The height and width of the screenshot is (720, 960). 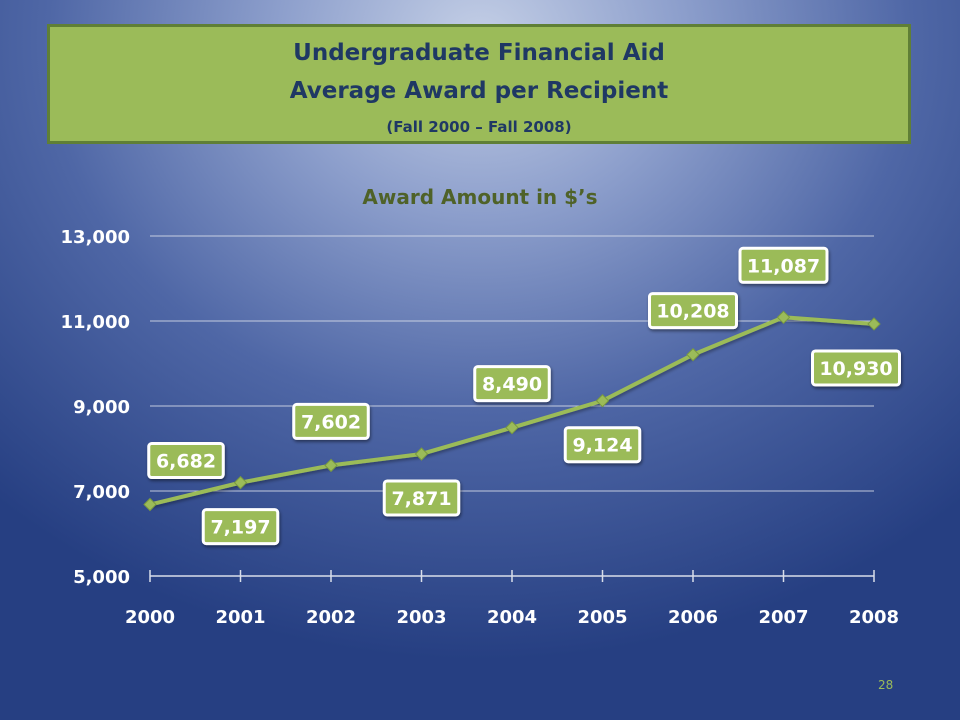 What do you see at coordinates (421, 617) in the screenshot?
I see `x-tick-label: 2003` at bounding box center [421, 617].